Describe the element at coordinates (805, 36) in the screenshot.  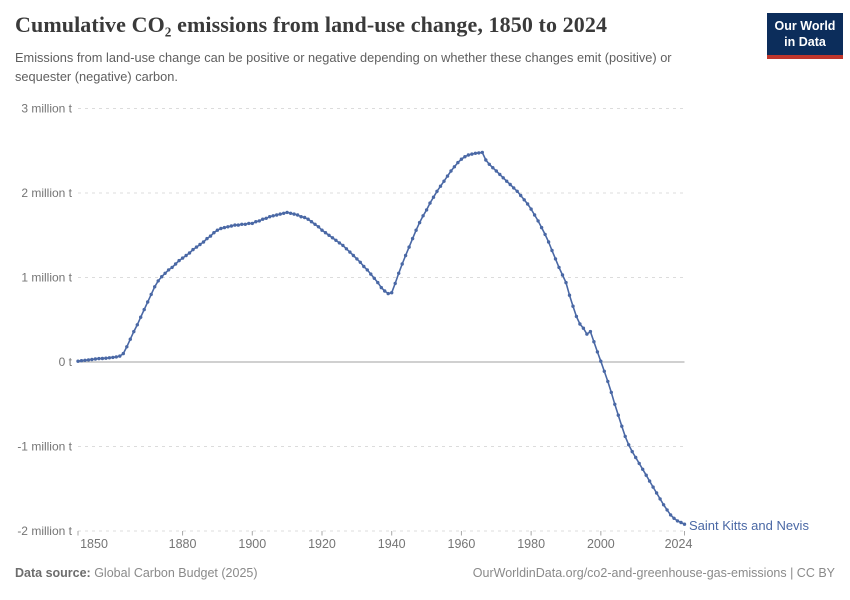
I see `owid-logo: Our World in Data` at that location.